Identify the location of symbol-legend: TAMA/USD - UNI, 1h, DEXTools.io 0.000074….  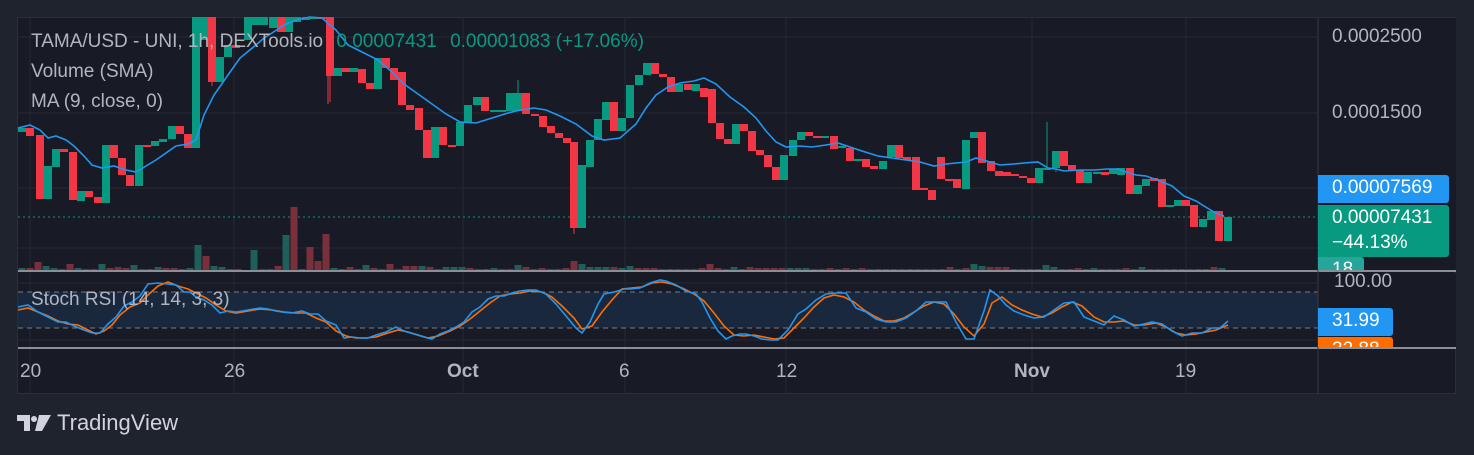
(337, 42).